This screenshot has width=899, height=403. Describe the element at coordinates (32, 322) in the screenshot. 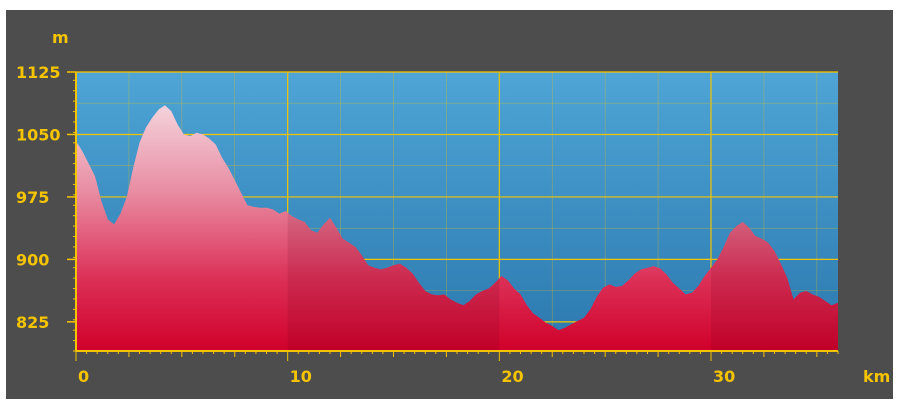

I see `y-tick-label: 825` at that location.